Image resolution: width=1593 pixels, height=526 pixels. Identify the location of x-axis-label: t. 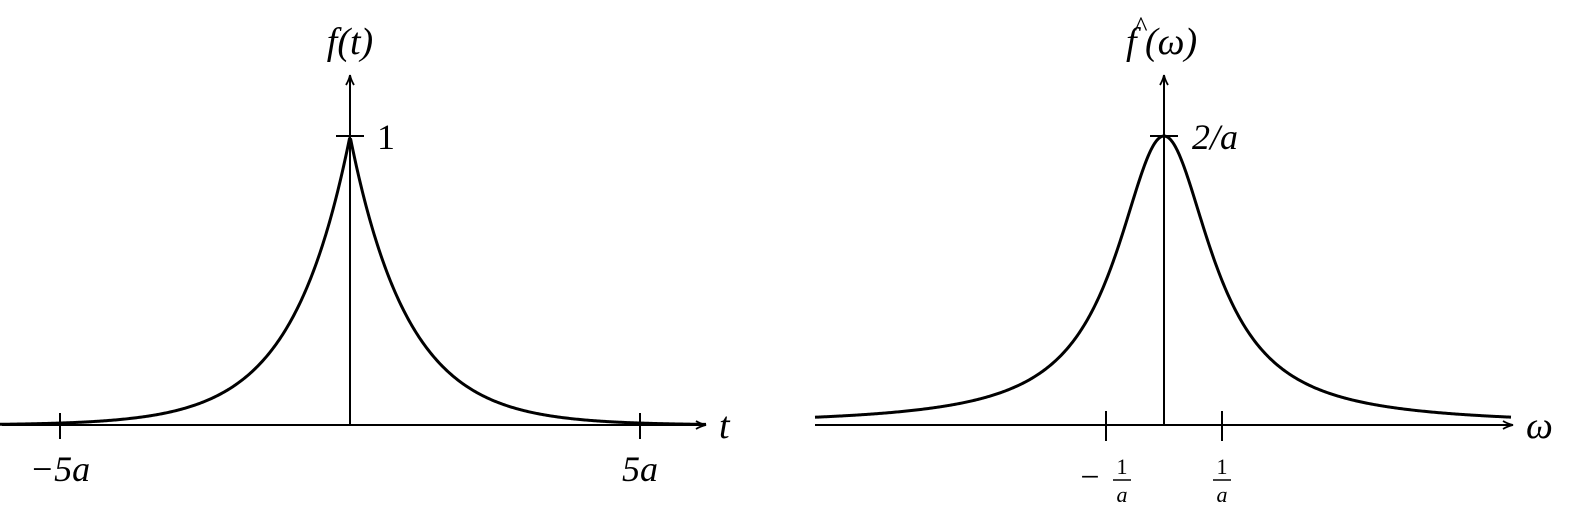
(725, 426).